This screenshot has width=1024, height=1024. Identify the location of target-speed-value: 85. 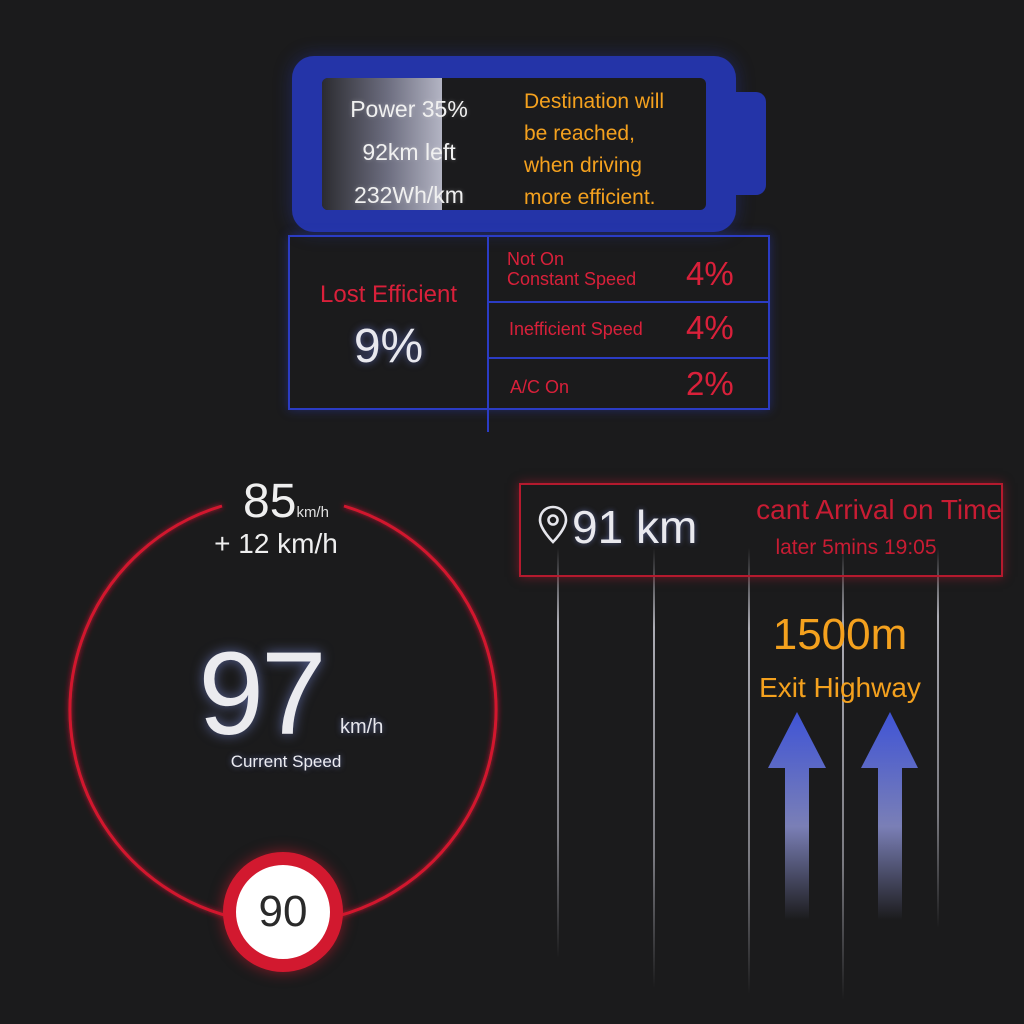
(270, 501).